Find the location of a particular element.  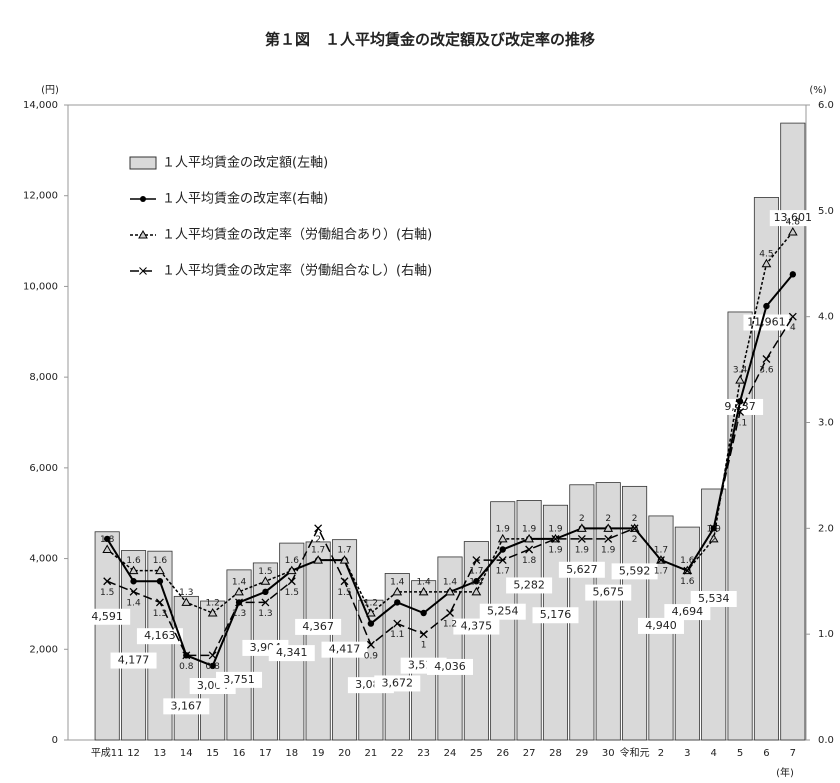

value-label: 13,601 is located at coordinates (793, 217).